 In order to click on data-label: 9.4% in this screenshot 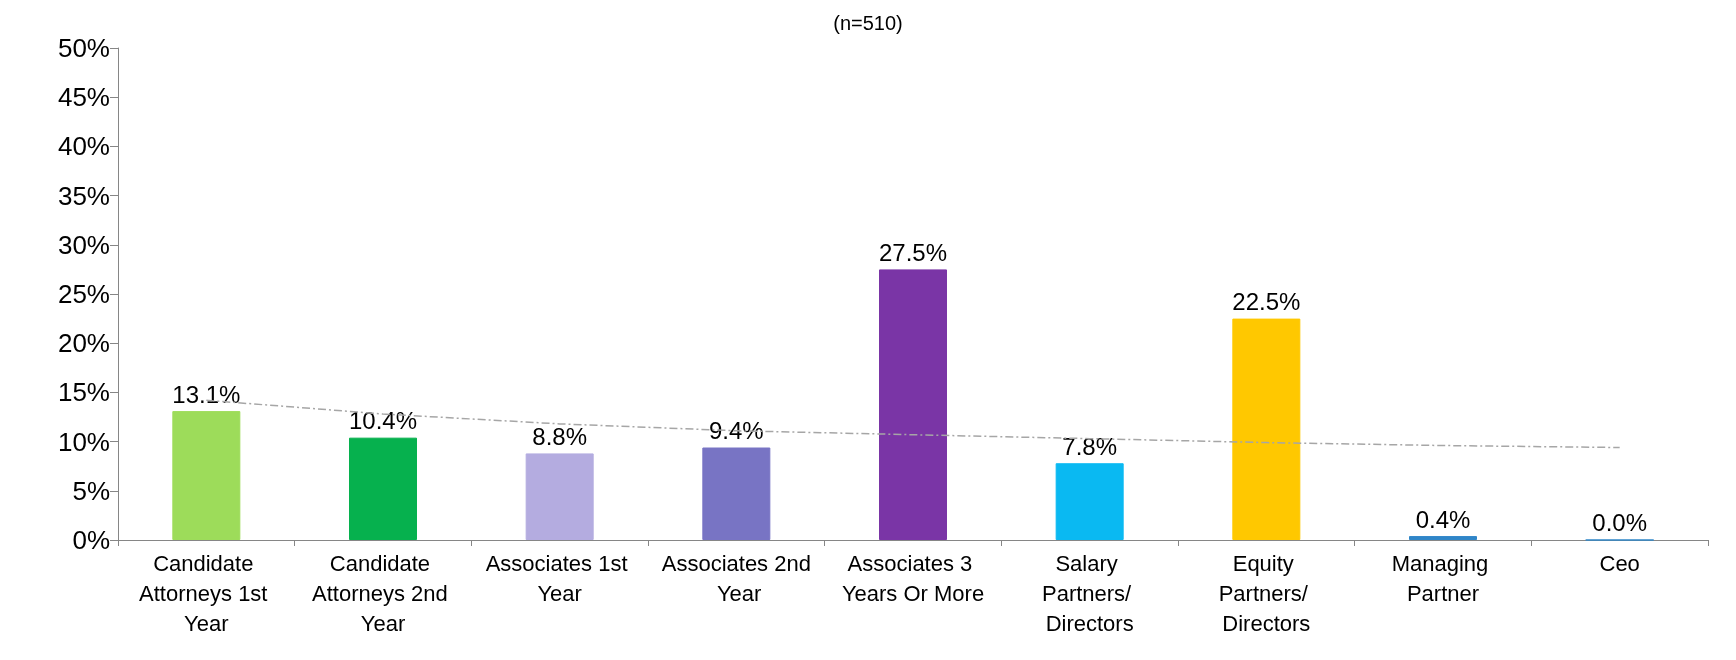, I will do `click(736, 430)`.